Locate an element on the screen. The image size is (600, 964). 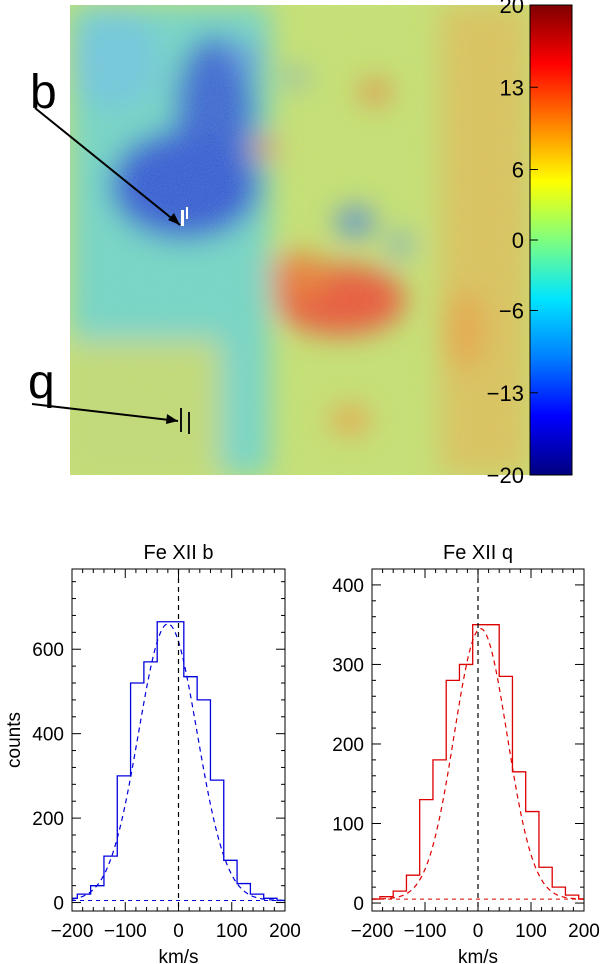
gaussian-fit-line is located at coordinates (478, 764).